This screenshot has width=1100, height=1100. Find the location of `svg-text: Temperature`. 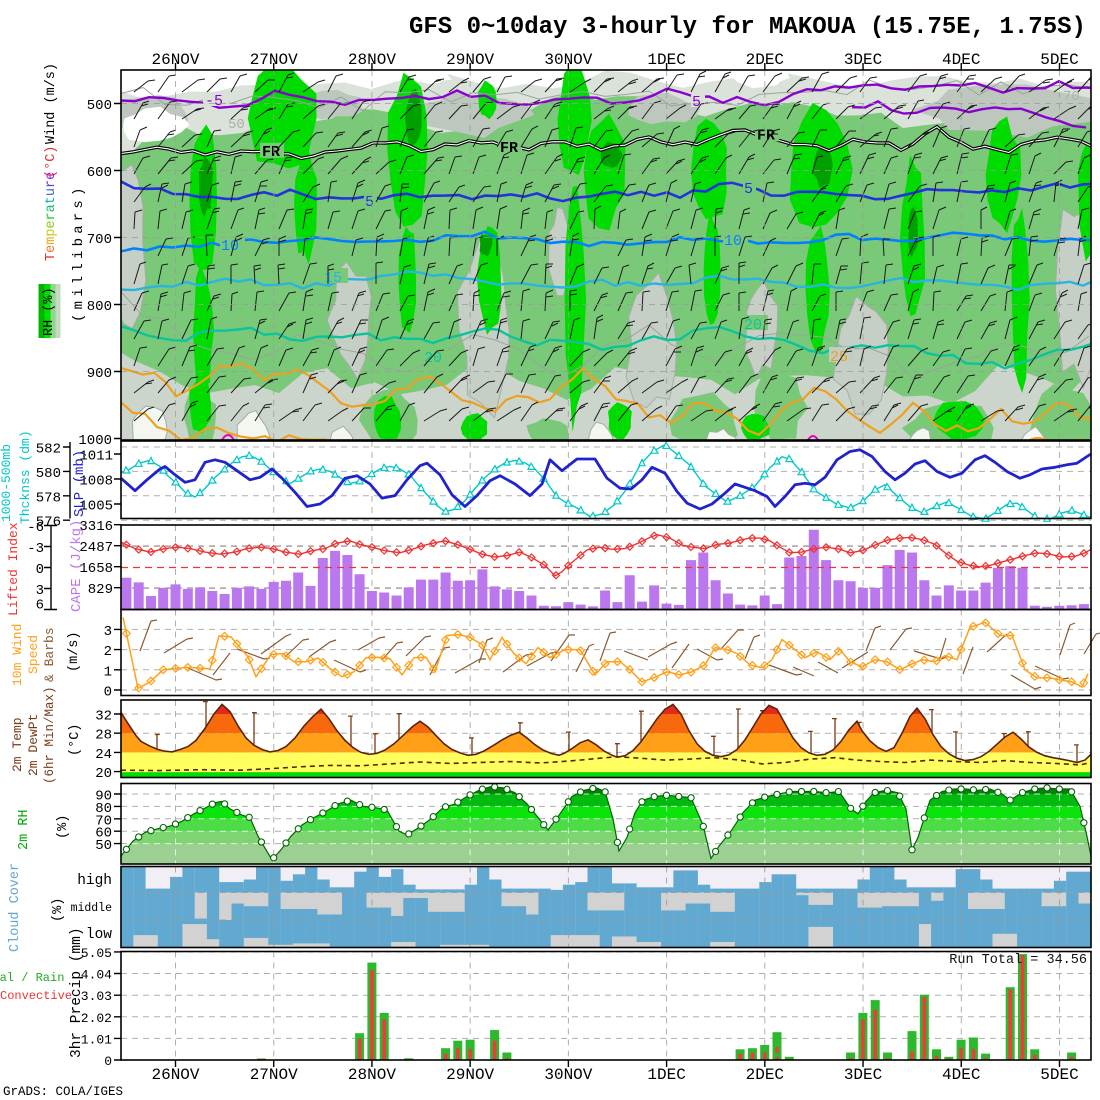

svg-text: Temperature is located at coordinates (51, 216).